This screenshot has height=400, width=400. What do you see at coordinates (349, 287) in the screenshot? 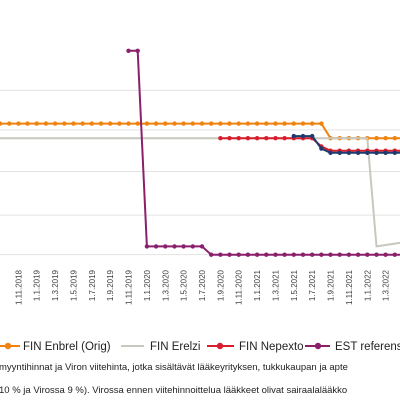
I see `x-tick-label: 1.11.2021` at bounding box center [349, 287].